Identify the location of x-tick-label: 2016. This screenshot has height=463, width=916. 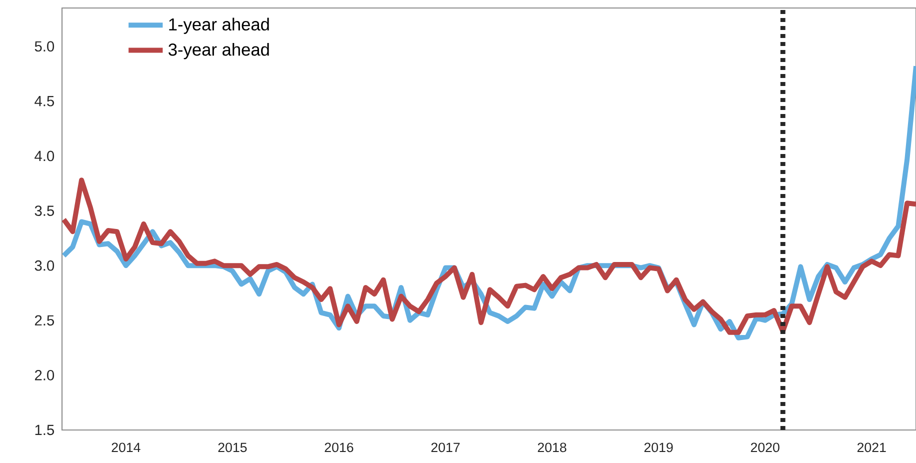
(339, 447).